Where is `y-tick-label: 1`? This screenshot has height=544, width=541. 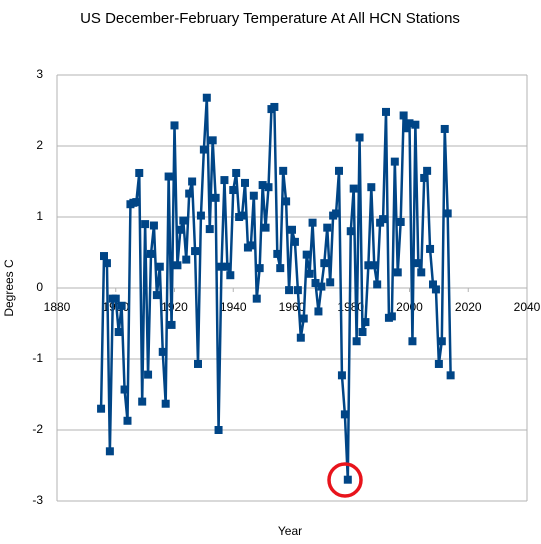
y-tick-label: 1 is located at coordinates (39, 216).